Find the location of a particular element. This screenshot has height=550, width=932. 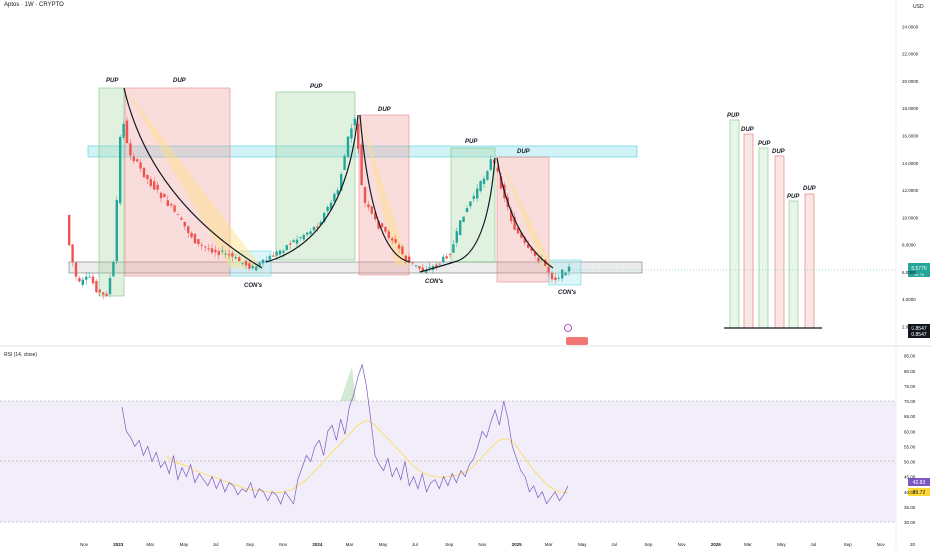

event-markers is located at coordinates (576, 335).